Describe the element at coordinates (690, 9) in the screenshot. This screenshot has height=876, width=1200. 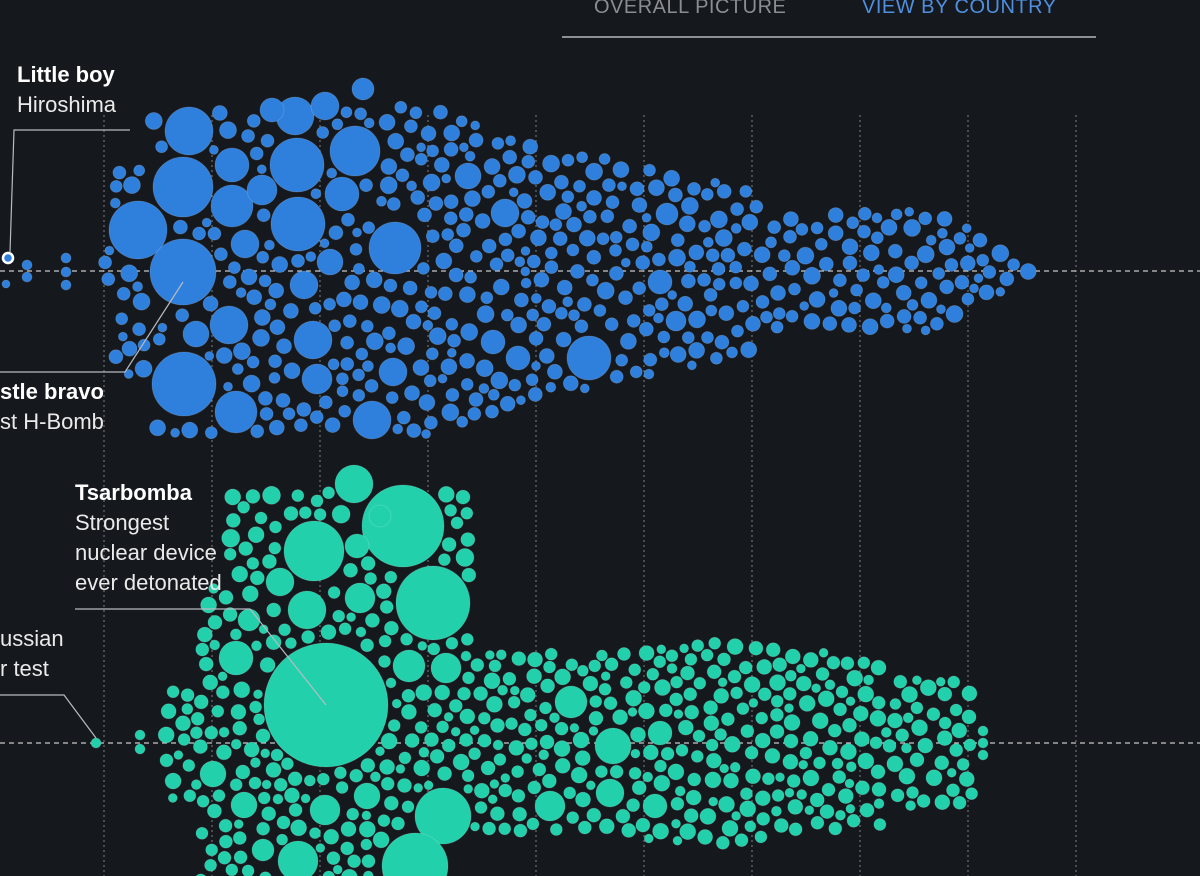
I see `tab-overall-picture: OVERALL PICTURE` at that location.